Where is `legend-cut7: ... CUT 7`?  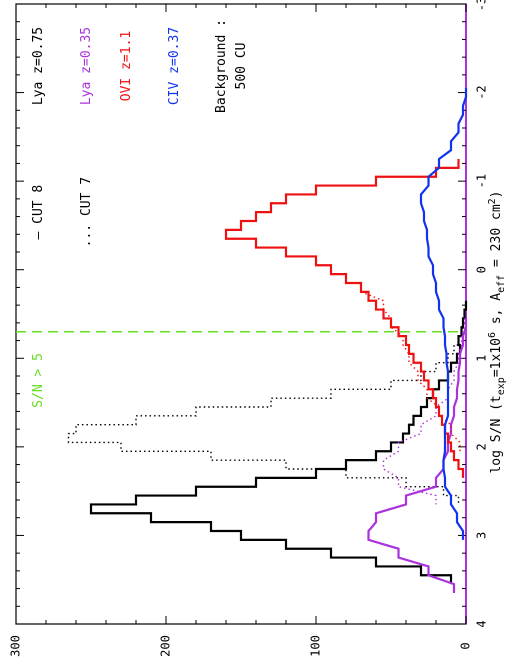
legend-cut7: ... CUT 7 is located at coordinates (86, 212).